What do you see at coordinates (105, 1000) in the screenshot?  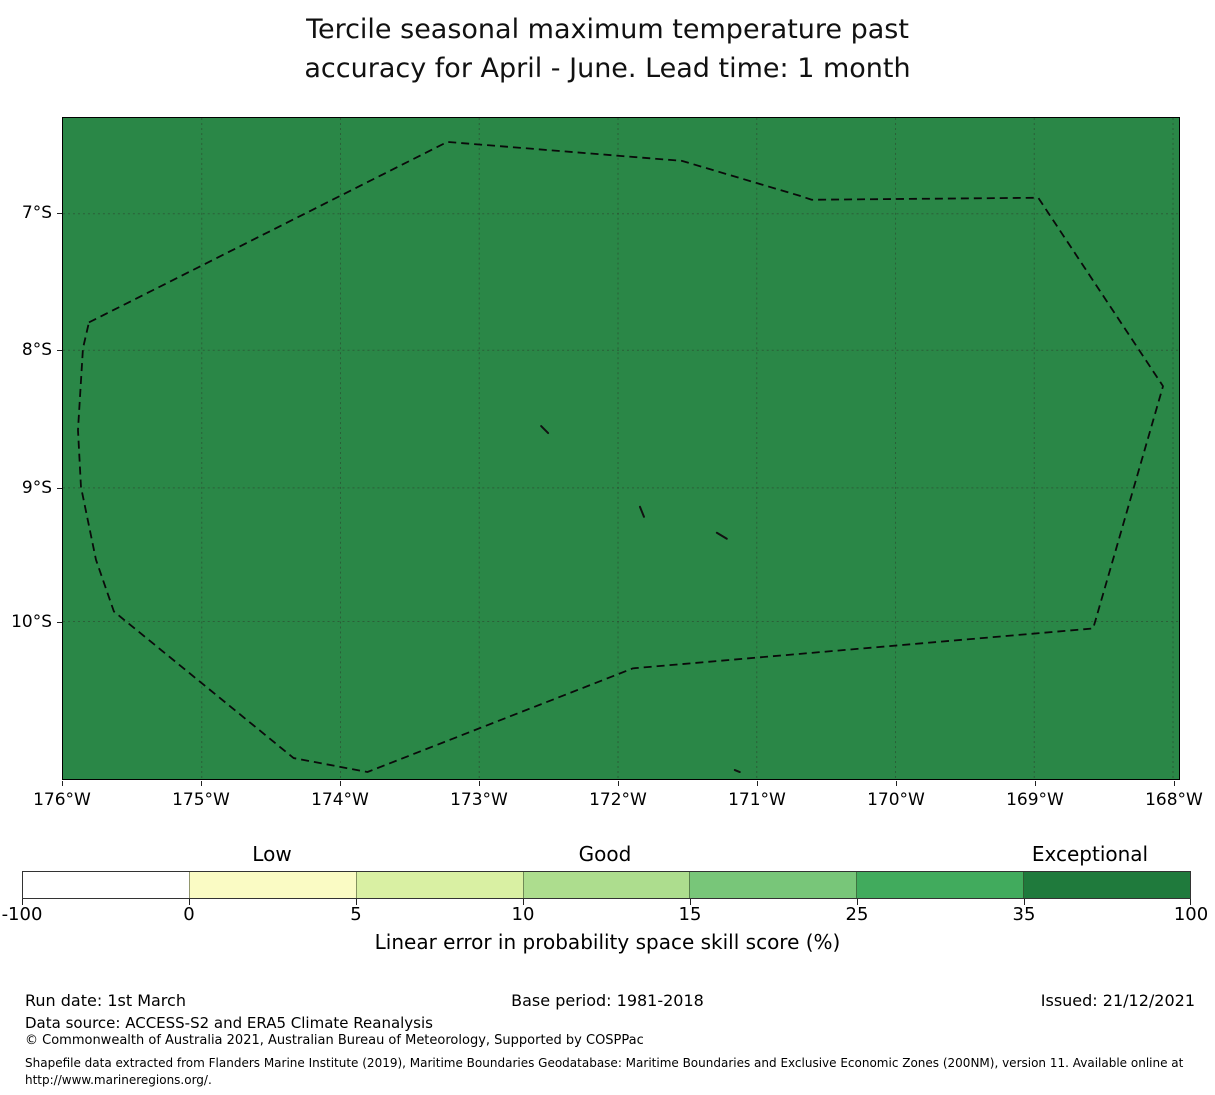 I see `run-date-label: Run date: 1st March` at bounding box center [105, 1000].